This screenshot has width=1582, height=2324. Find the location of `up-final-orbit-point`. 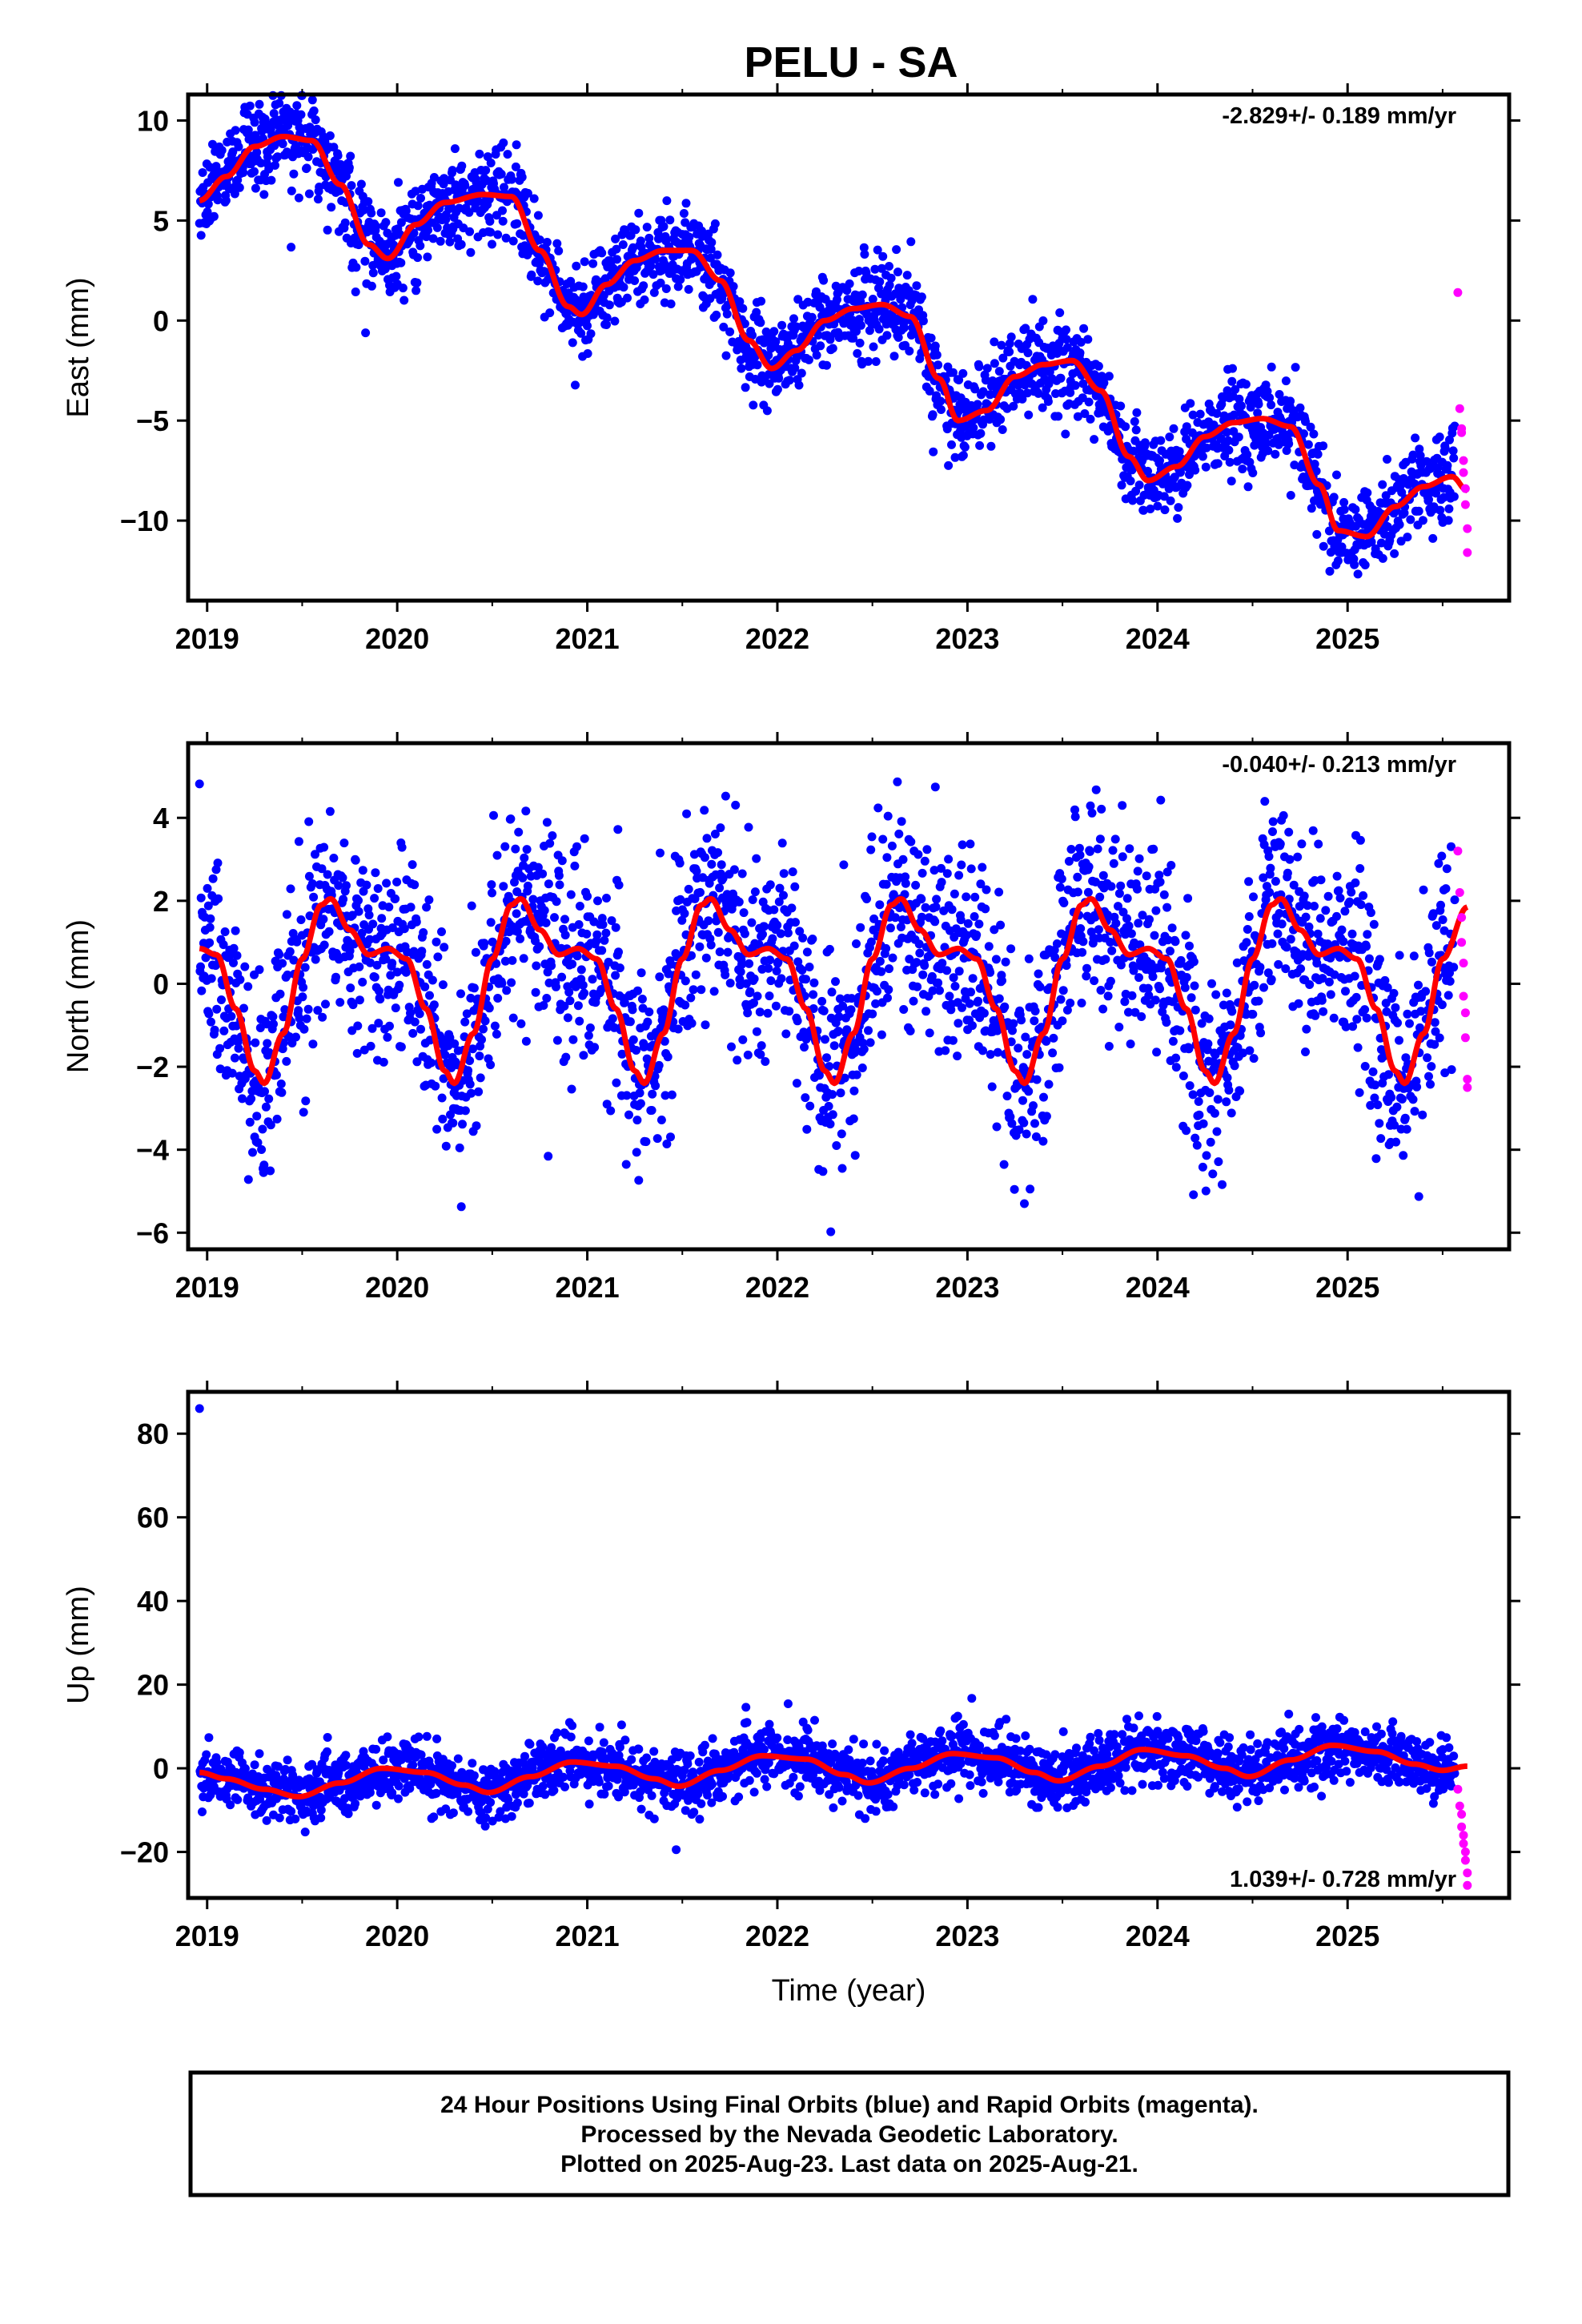

up-final-orbit-point is located at coordinates (295, 1819).